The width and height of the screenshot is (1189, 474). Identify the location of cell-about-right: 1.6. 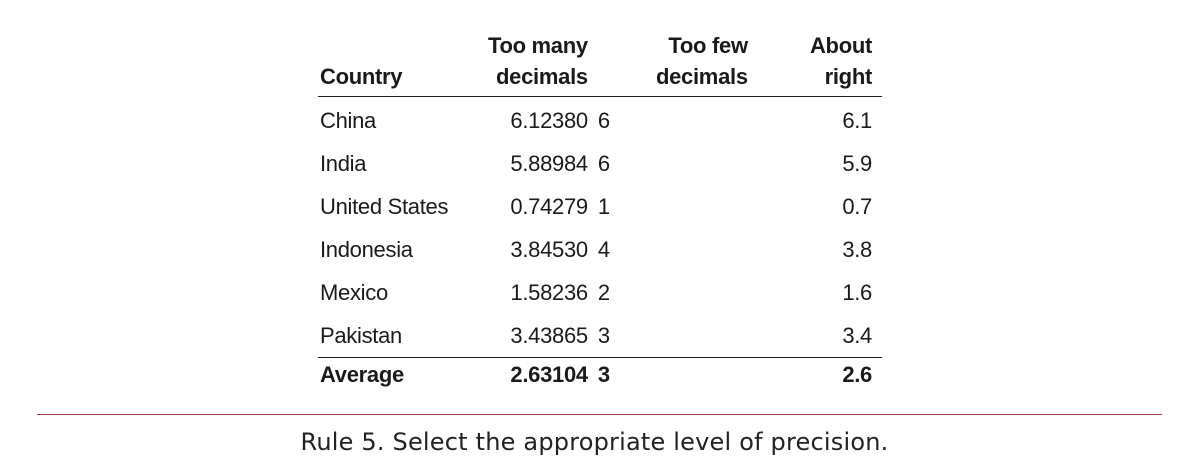
(857, 292).